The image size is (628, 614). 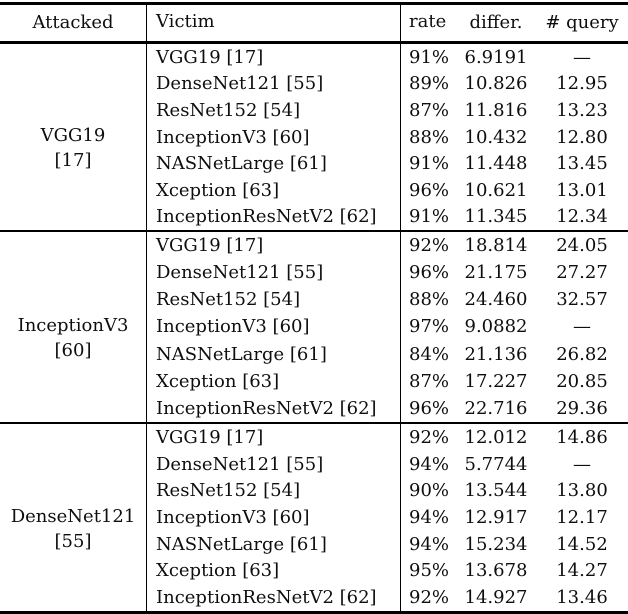 What do you see at coordinates (387, 464) in the screenshot?
I see `table-row: DenseNet121 [55] 94% 5.7744 —` at bounding box center [387, 464].